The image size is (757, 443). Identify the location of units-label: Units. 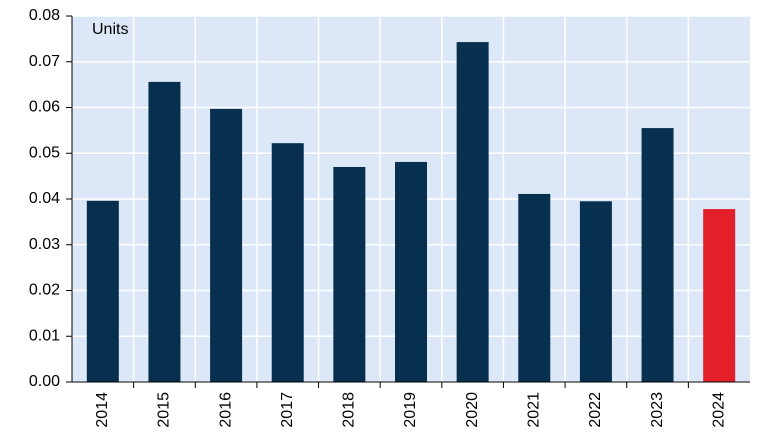
(110, 29).